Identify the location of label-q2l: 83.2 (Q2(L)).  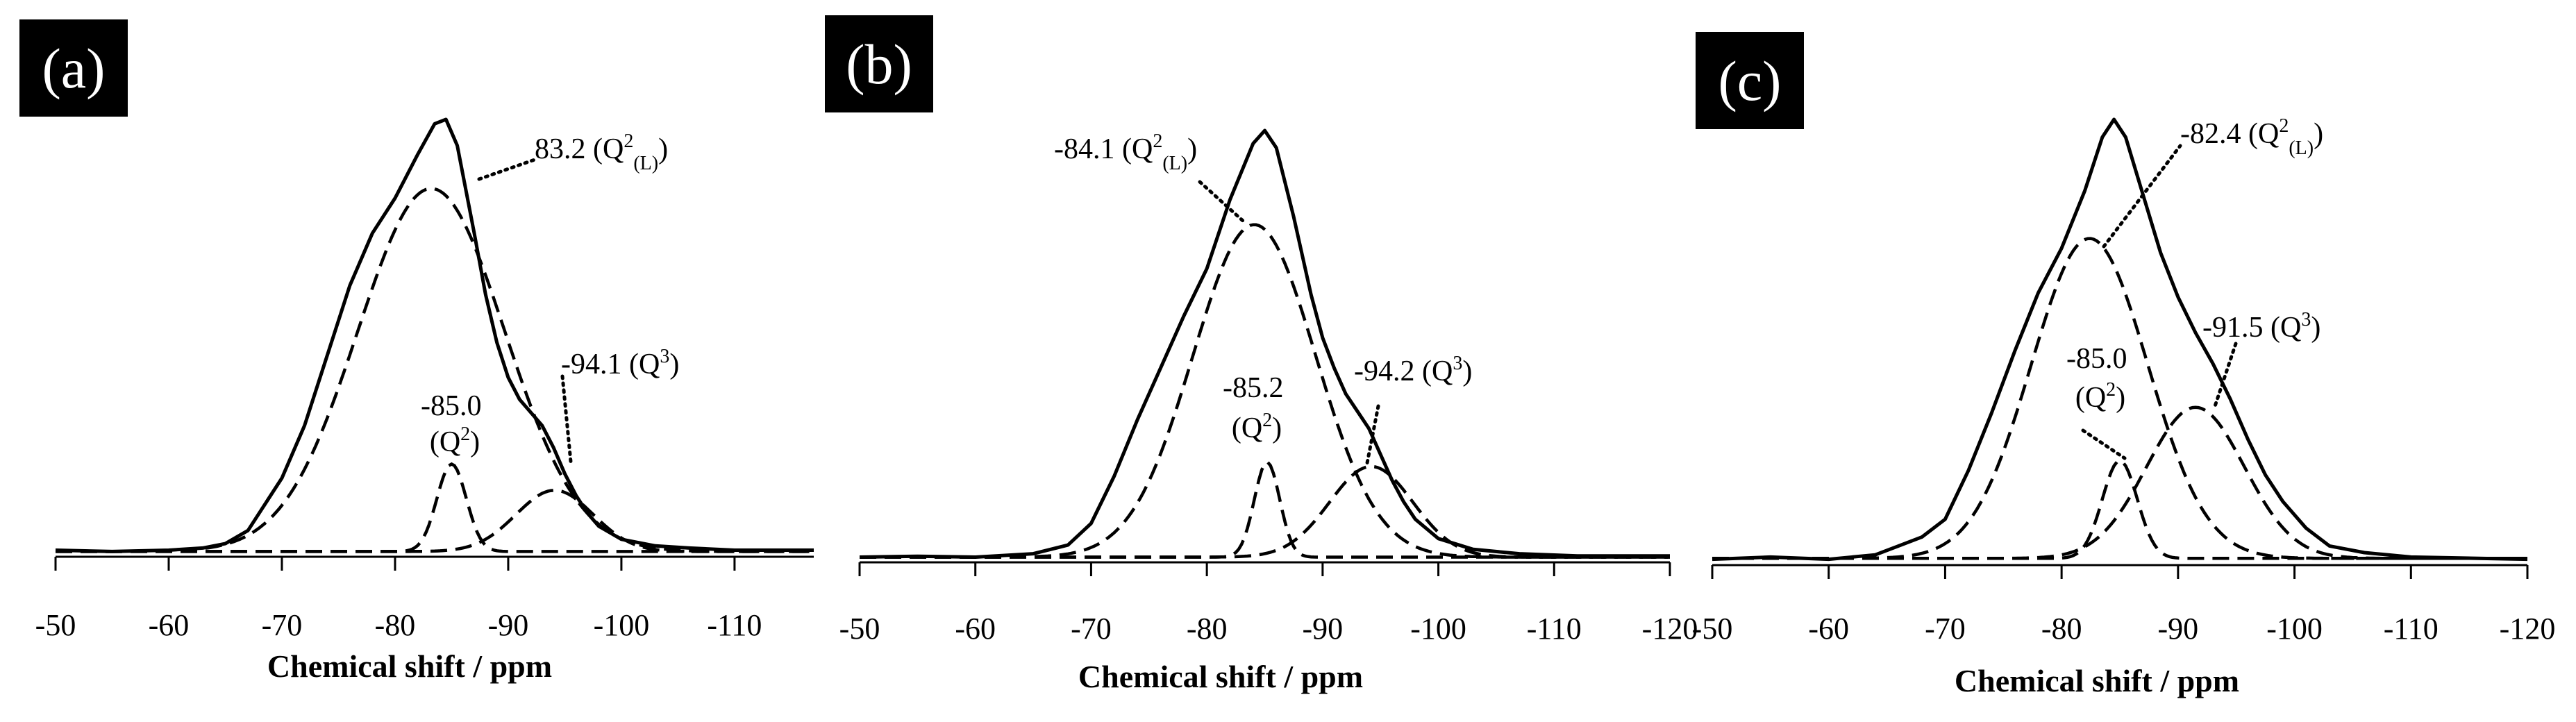
(601, 152).